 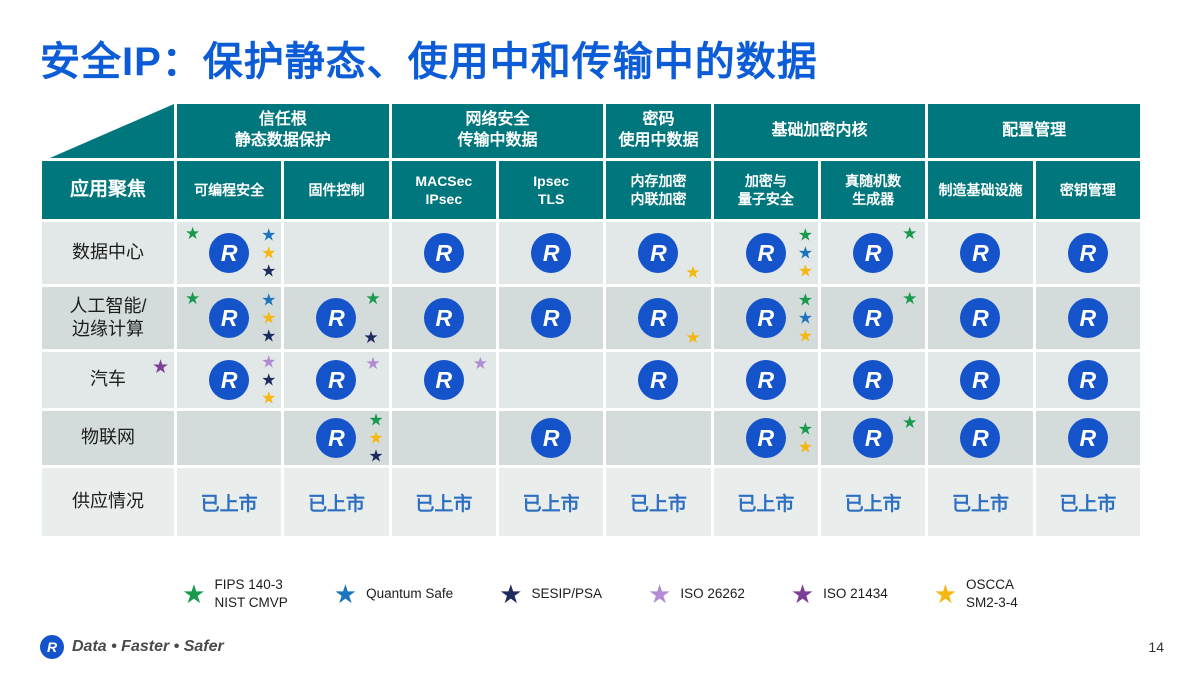 What do you see at coordinates (229, 190) in the screenshot?
I see `column-header: 可编程安全` at bounding box center [229, 190].